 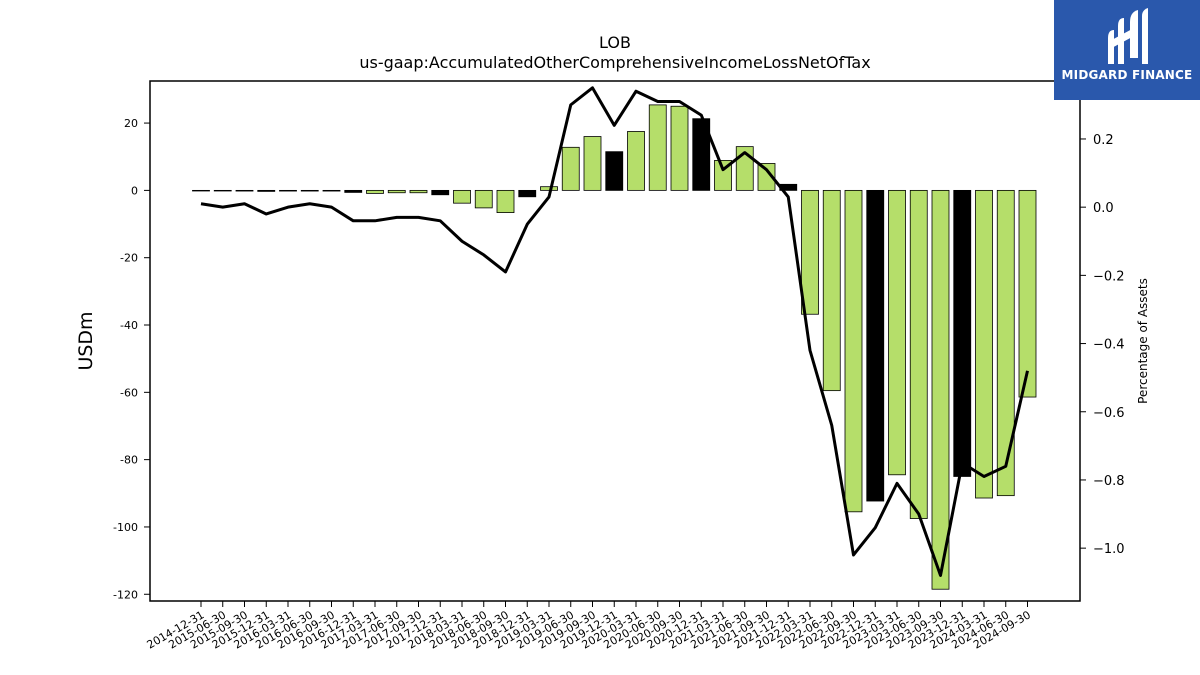 I want to click on y-axis-left: 20 0 -20 -40 -60 -80 -100 -120, so click(x=131, y=359).